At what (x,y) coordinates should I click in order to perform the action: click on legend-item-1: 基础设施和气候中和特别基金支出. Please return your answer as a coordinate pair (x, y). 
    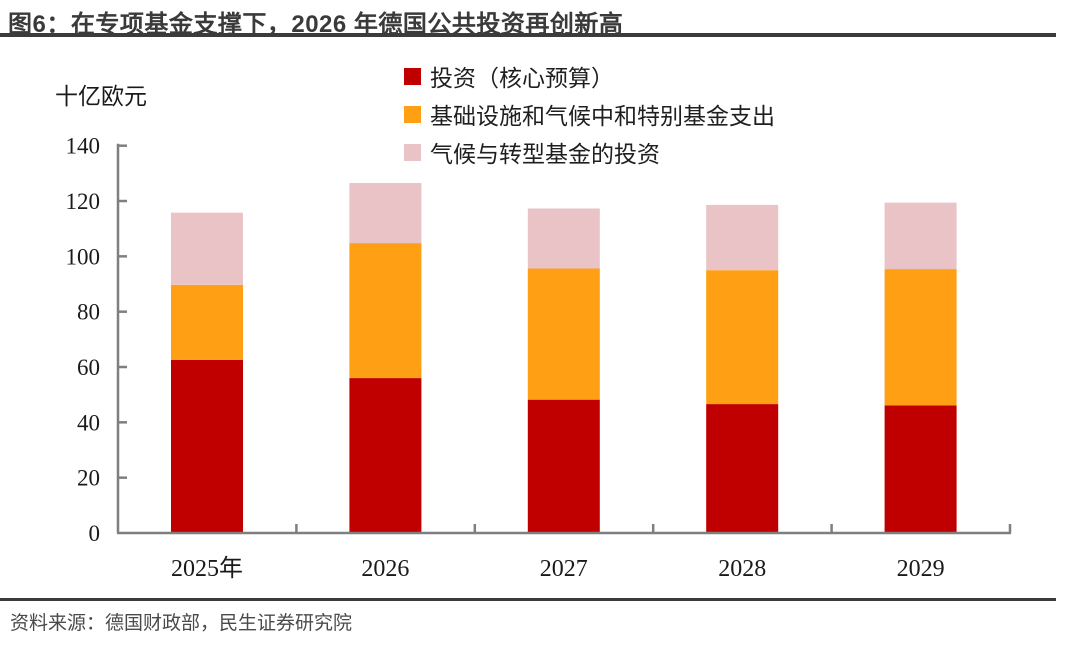
    Looking at the image, I should click on (589, 114).